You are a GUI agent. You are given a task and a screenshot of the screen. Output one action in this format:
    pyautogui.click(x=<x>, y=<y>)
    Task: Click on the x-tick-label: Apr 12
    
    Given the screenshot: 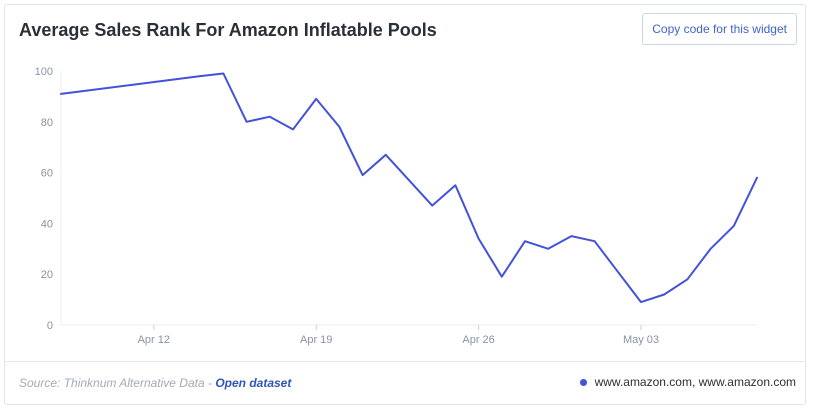 What is the action you would take?
    pyautogui.click(x=154, y=340)
    